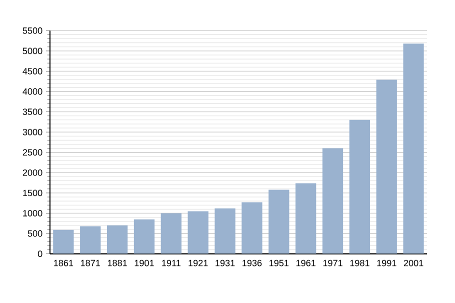 This screenshot has height=303, width=455. What do you see at coordinates (64, 263) in the screenshot?
I see `x-tick-label: 1861` at bounding box center [64, 263].